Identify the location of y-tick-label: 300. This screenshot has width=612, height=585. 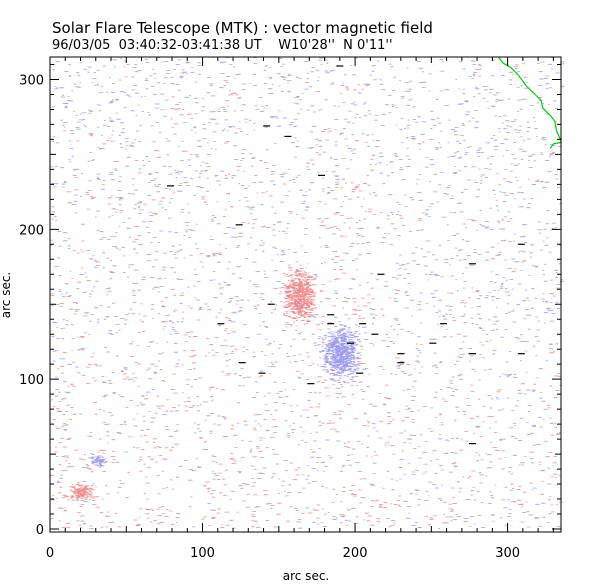
(31, 80).